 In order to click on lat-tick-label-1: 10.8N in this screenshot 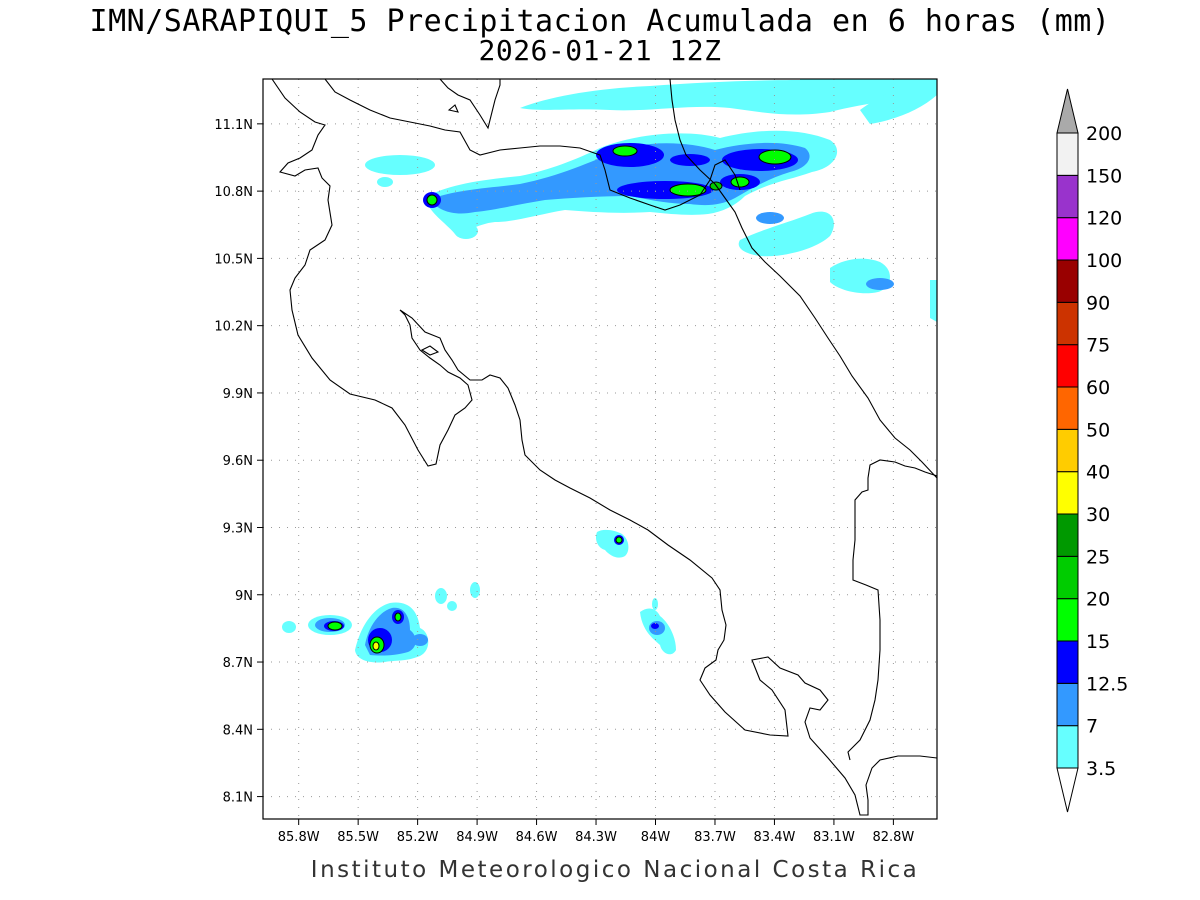, I will do `click(233, 192)`.